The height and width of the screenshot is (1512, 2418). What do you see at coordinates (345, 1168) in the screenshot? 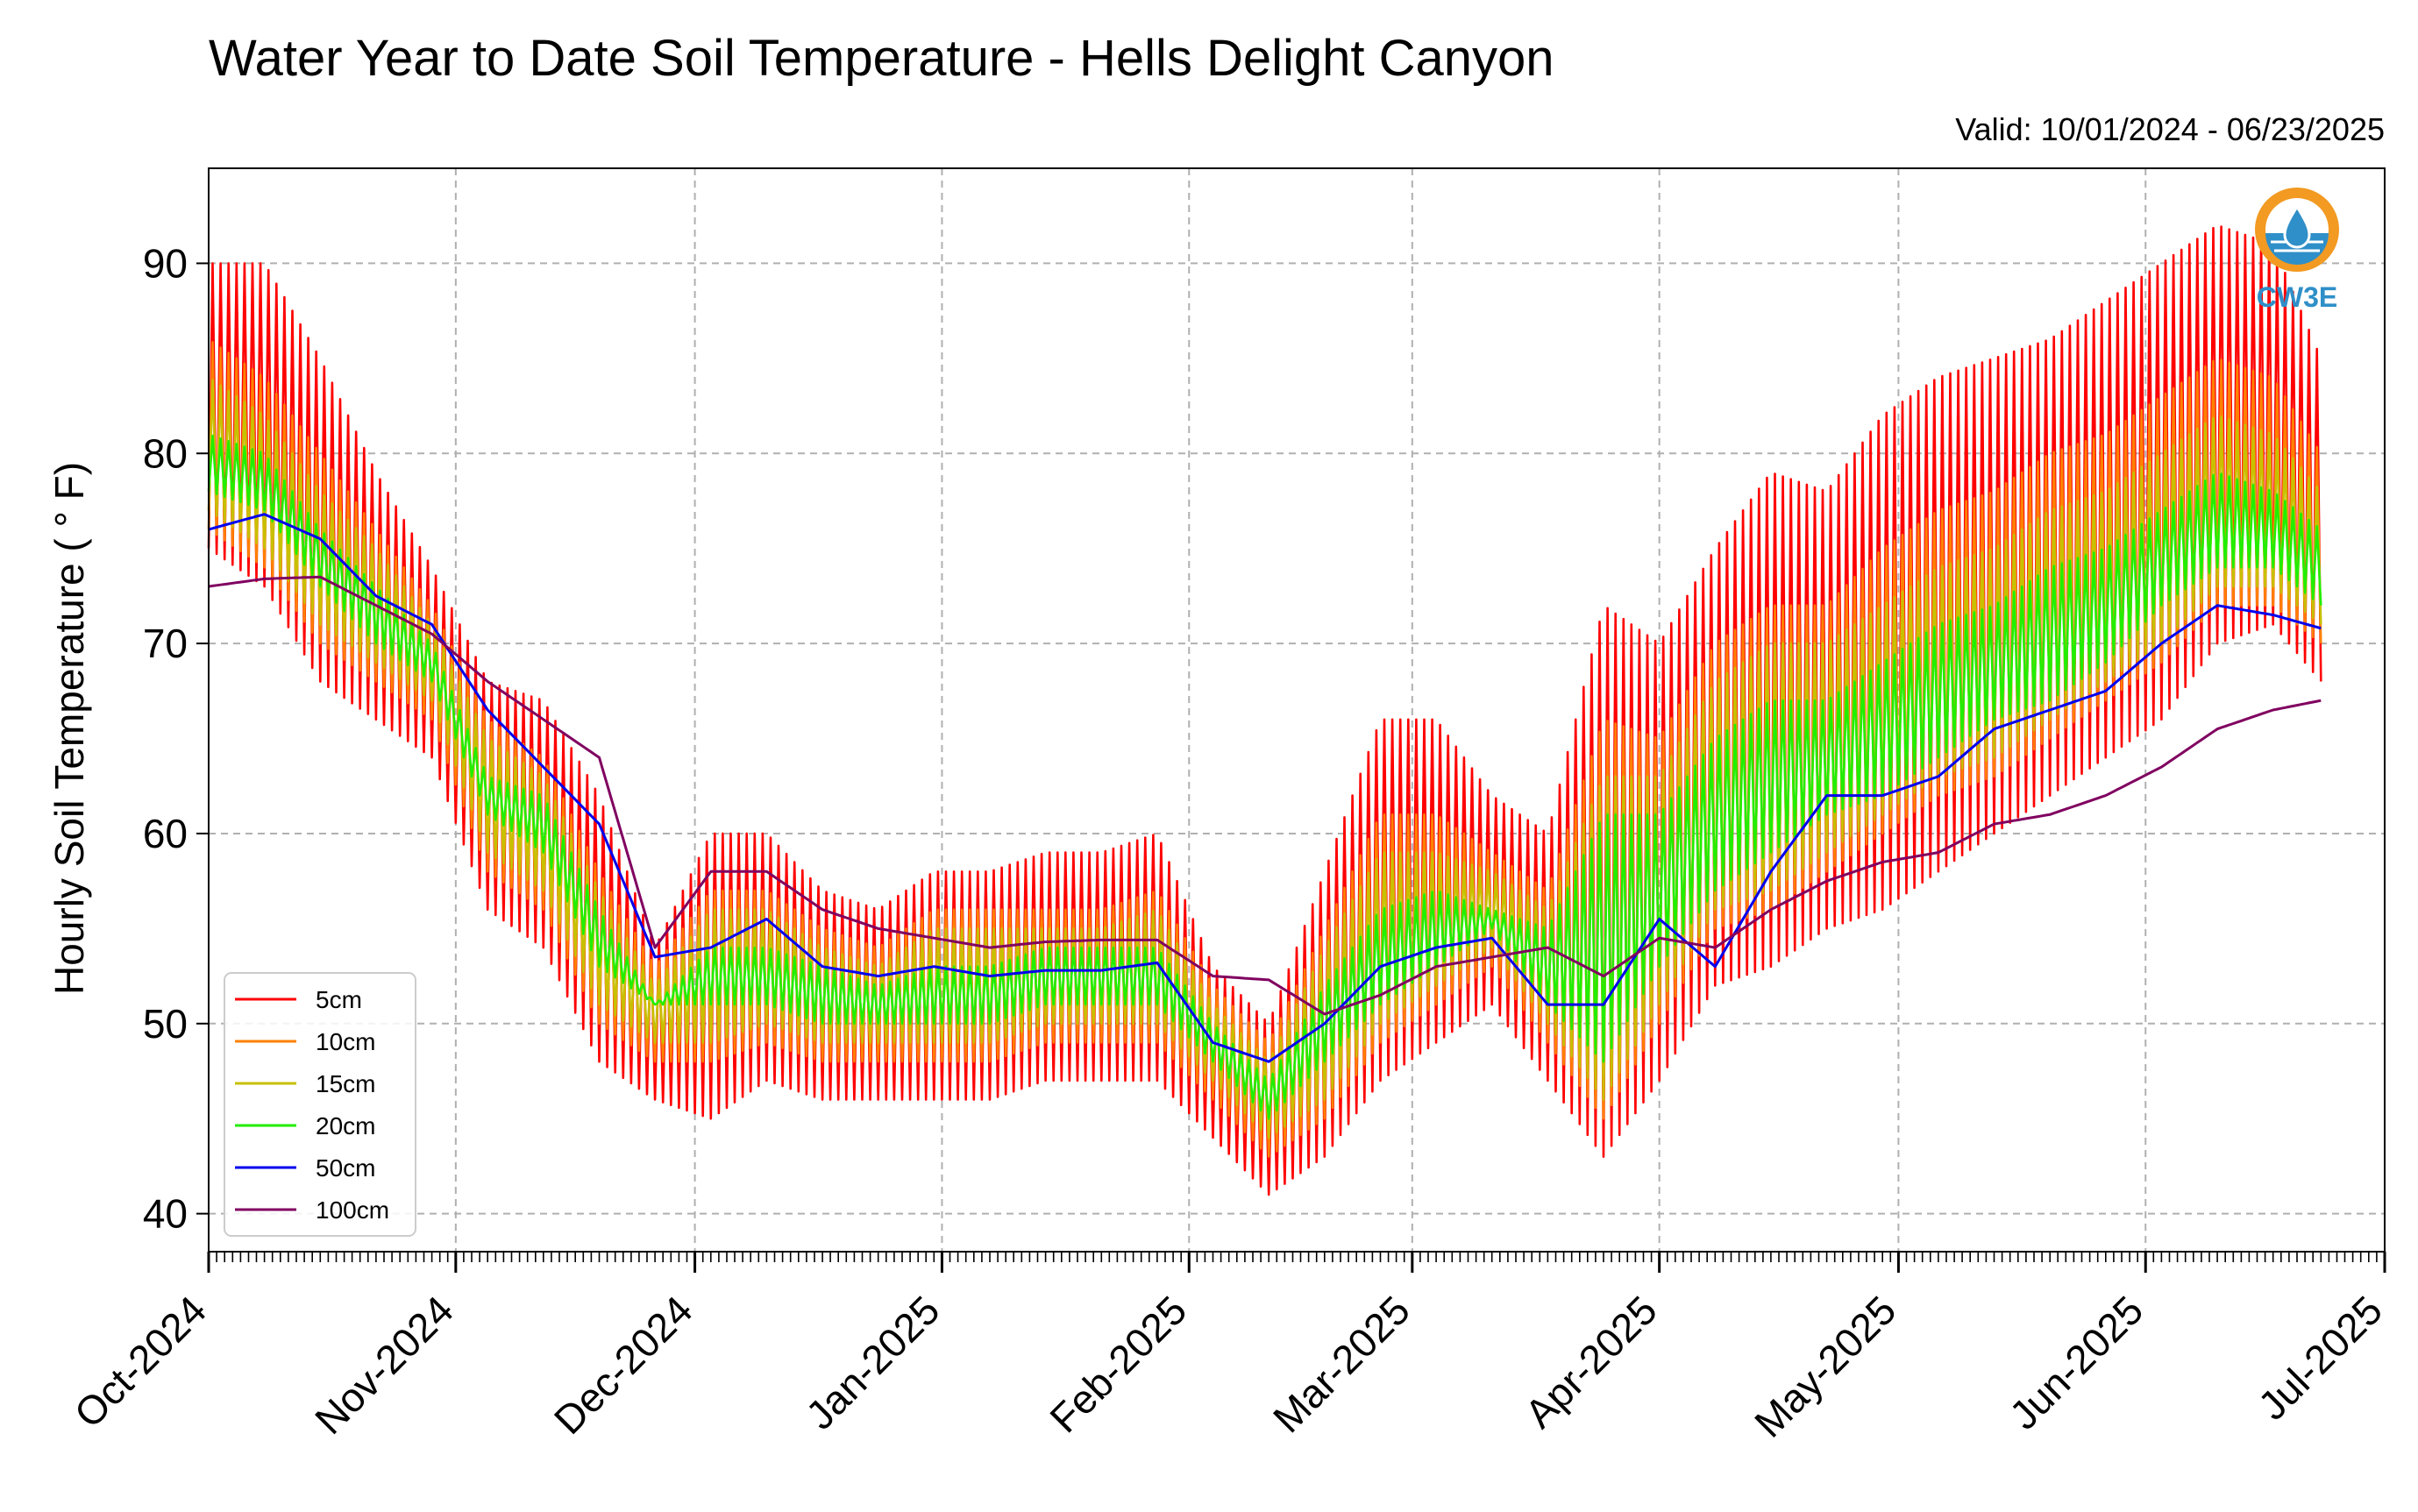
I see `legend-label-50cm: 50cm` at bounding box center [345, 1168].